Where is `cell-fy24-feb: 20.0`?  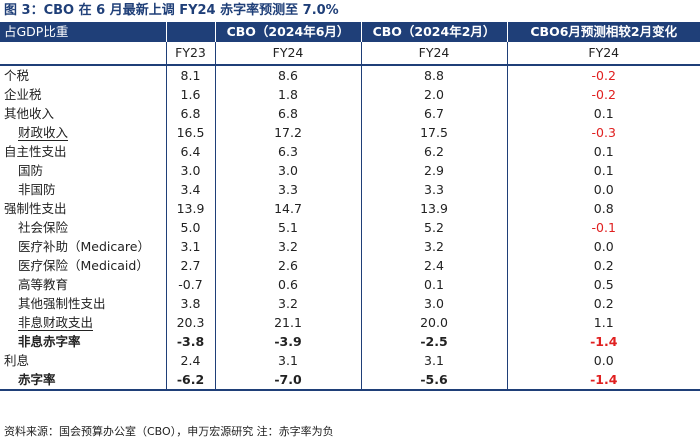 cell-fy24-feb: 20.0 is located at coordinates (433, 322).